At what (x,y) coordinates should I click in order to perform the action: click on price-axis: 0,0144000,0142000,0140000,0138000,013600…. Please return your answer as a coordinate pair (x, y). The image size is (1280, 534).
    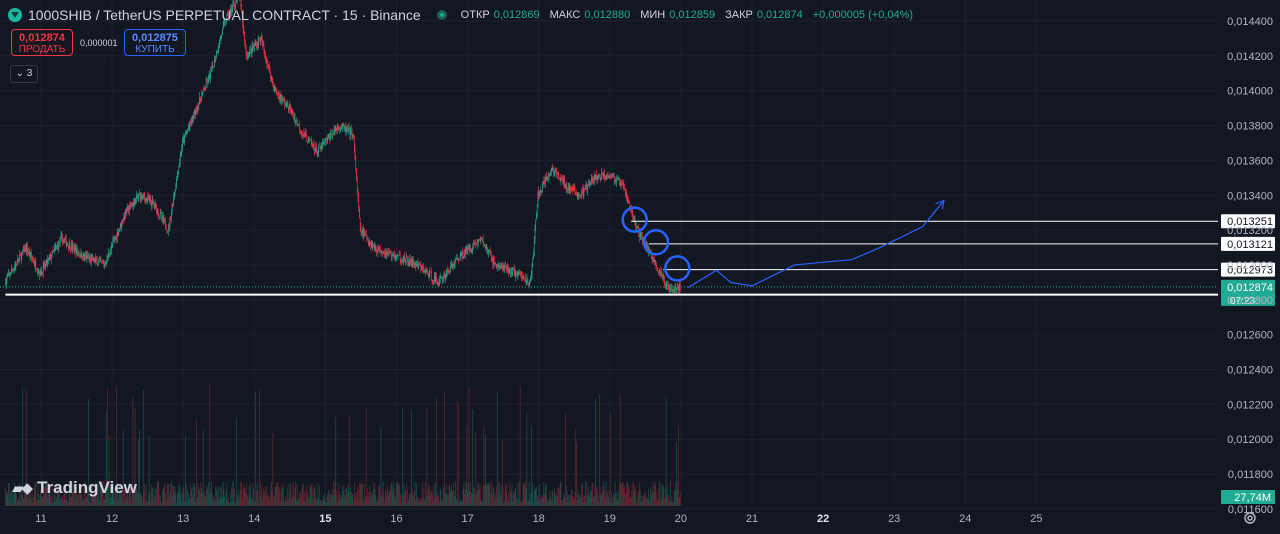
    Looking at the image, I should click on (1250, 266).